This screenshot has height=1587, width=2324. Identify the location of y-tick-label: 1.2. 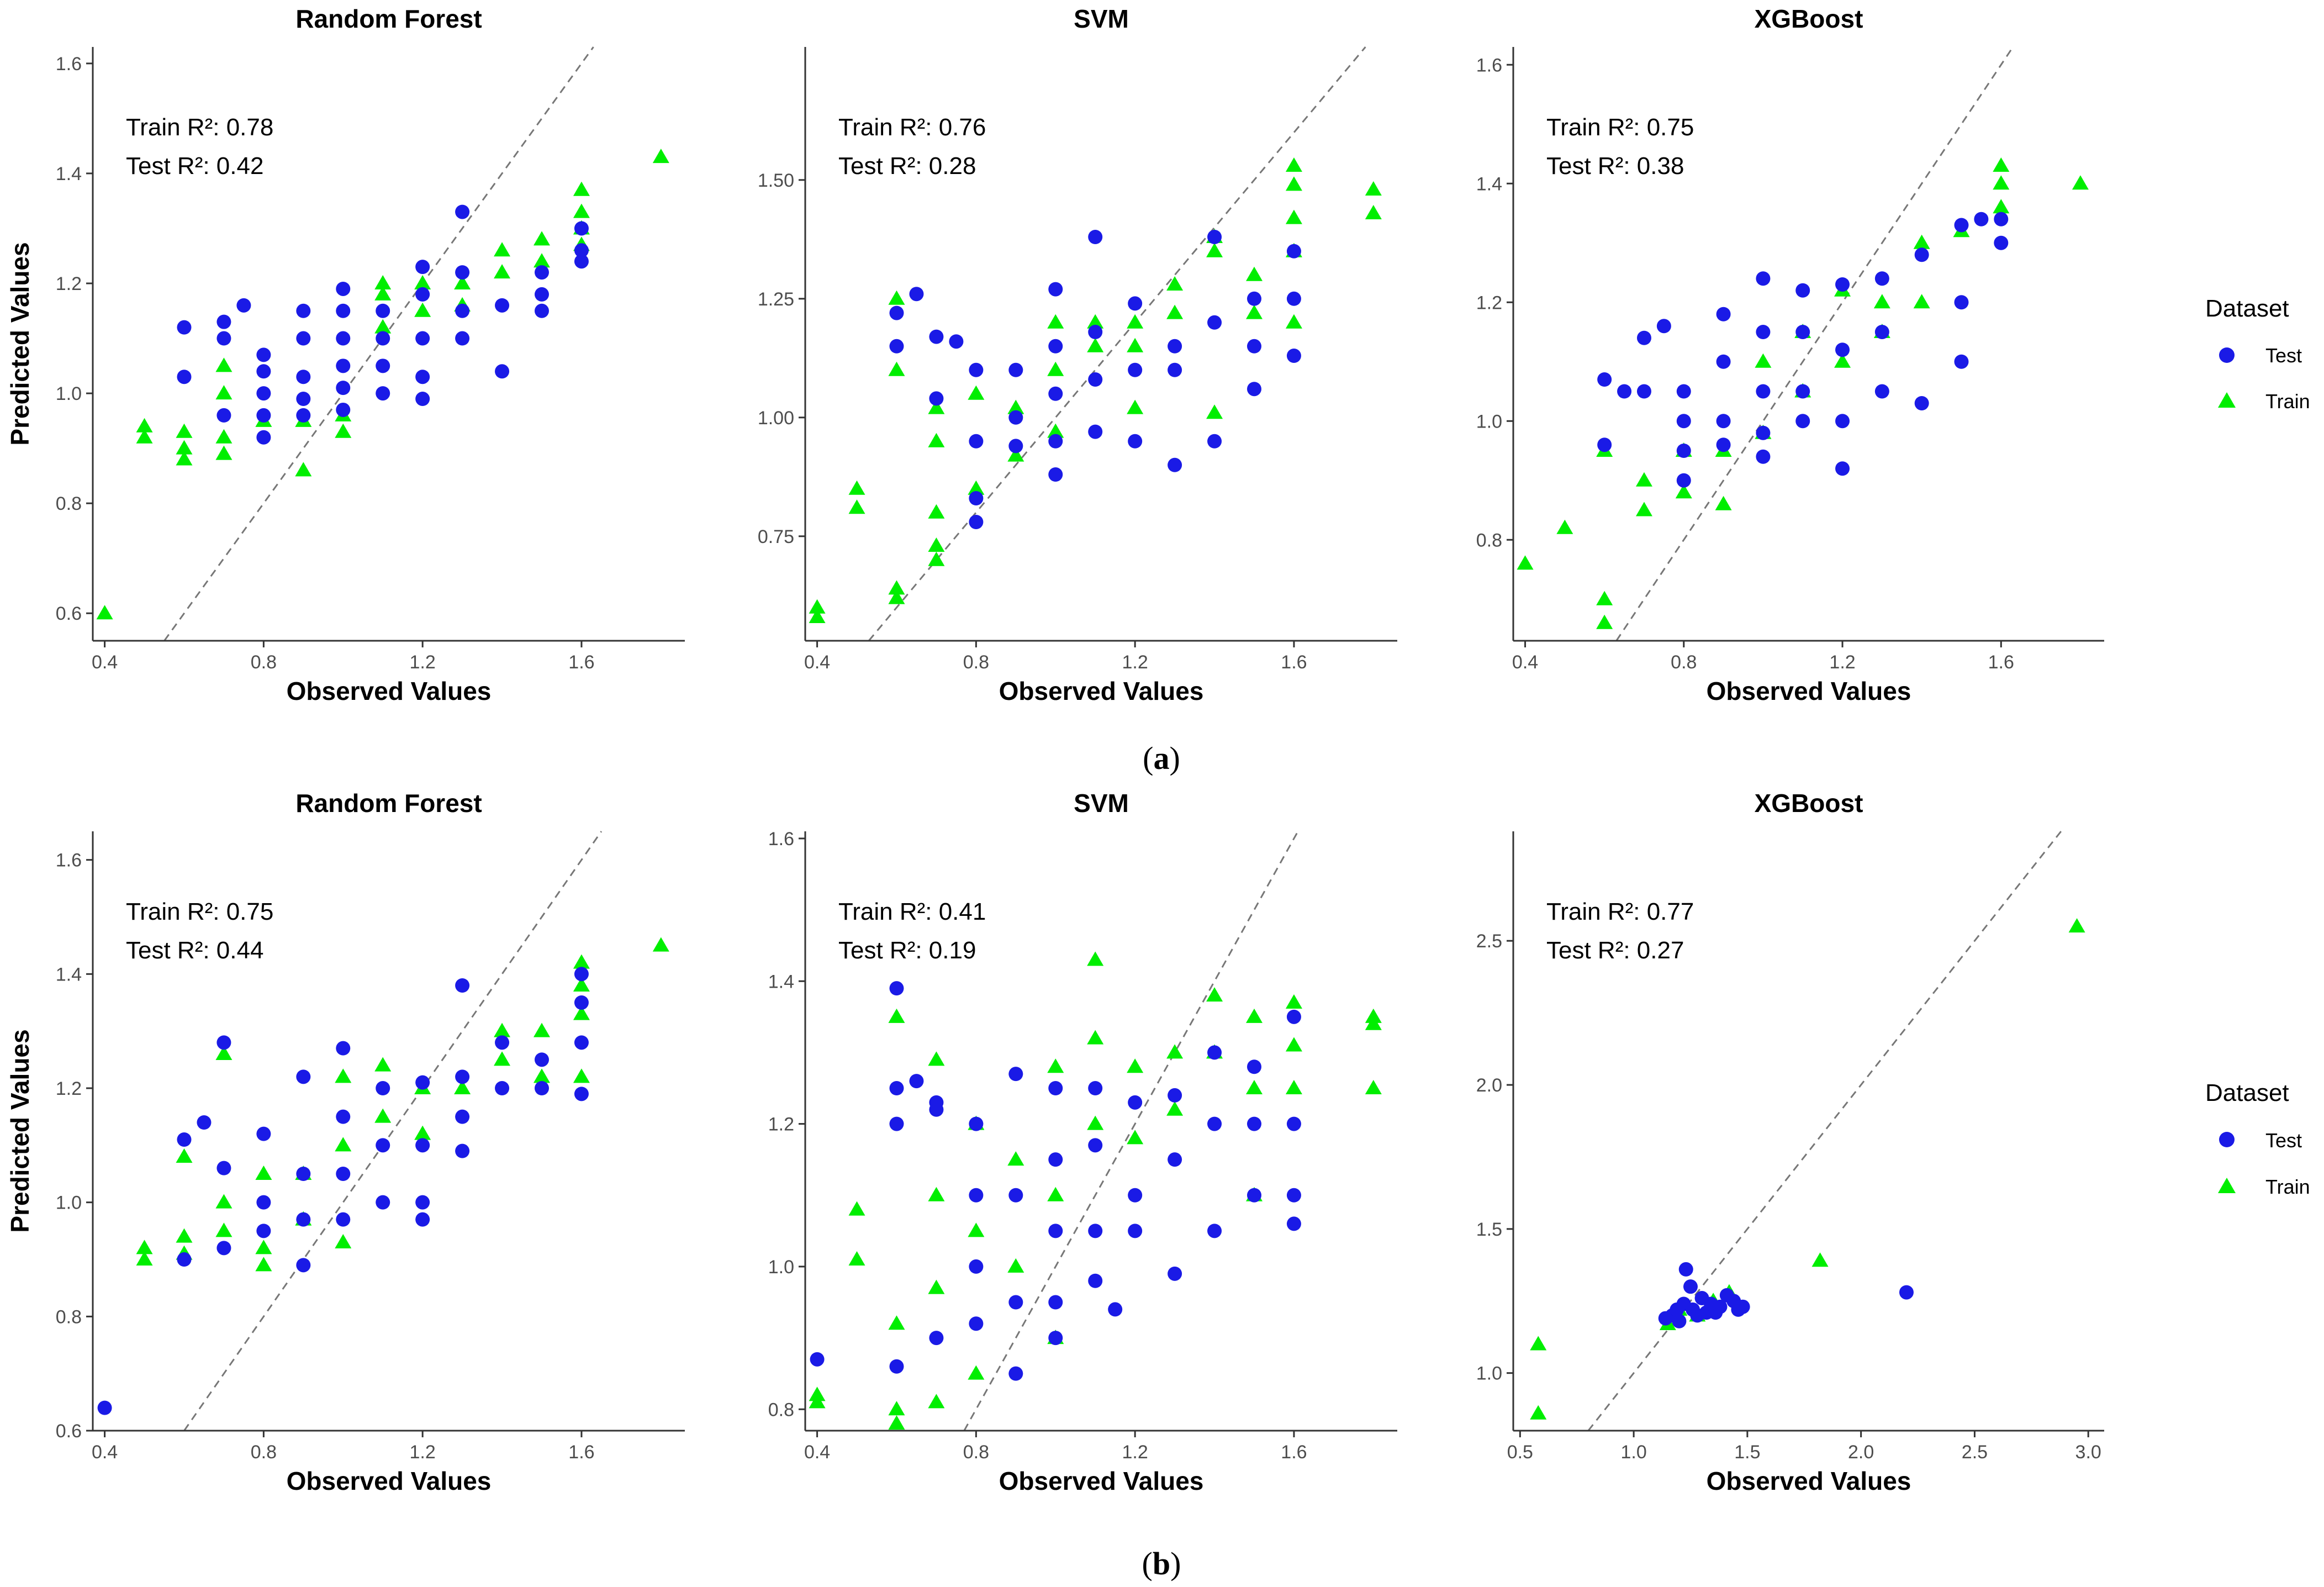
(69, 283).